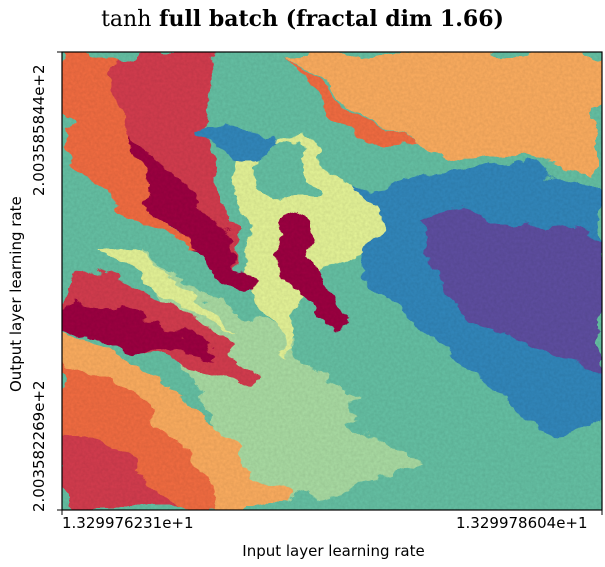 This screenshot has height=567, width=605. What do you see at coordinates (331, 19) in the screenshot?
I see `title-text: full batch (fractal dim 1.66)` at bounding box center [331, 19].